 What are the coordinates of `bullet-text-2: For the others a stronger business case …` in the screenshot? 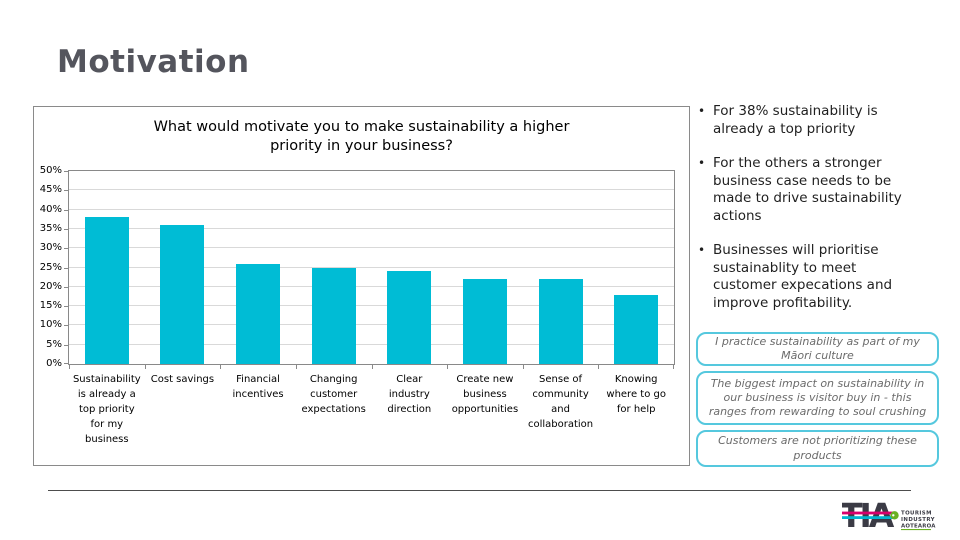 It's located at (807, 189).